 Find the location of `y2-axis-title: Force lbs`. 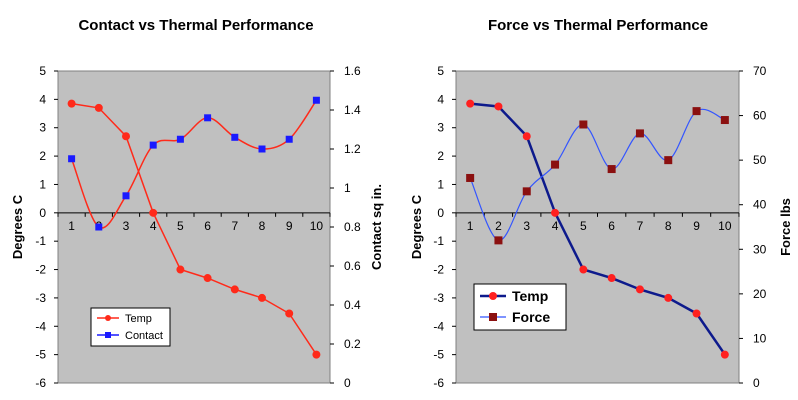

y2-axis-title: Force lbs is located at coordinates (785, 227).